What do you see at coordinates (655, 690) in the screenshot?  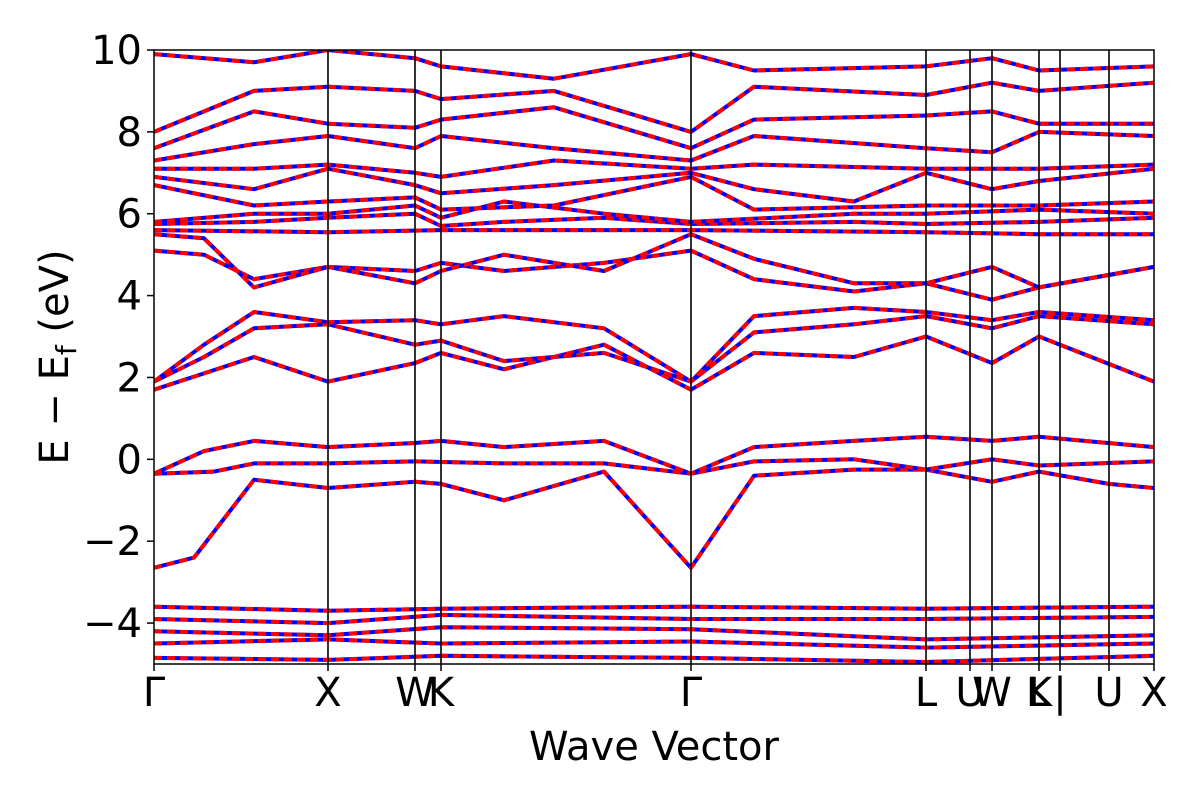 I see `x-axis: Γ X WK Γ L UW K | U XL` at bounding box center [655, 690].